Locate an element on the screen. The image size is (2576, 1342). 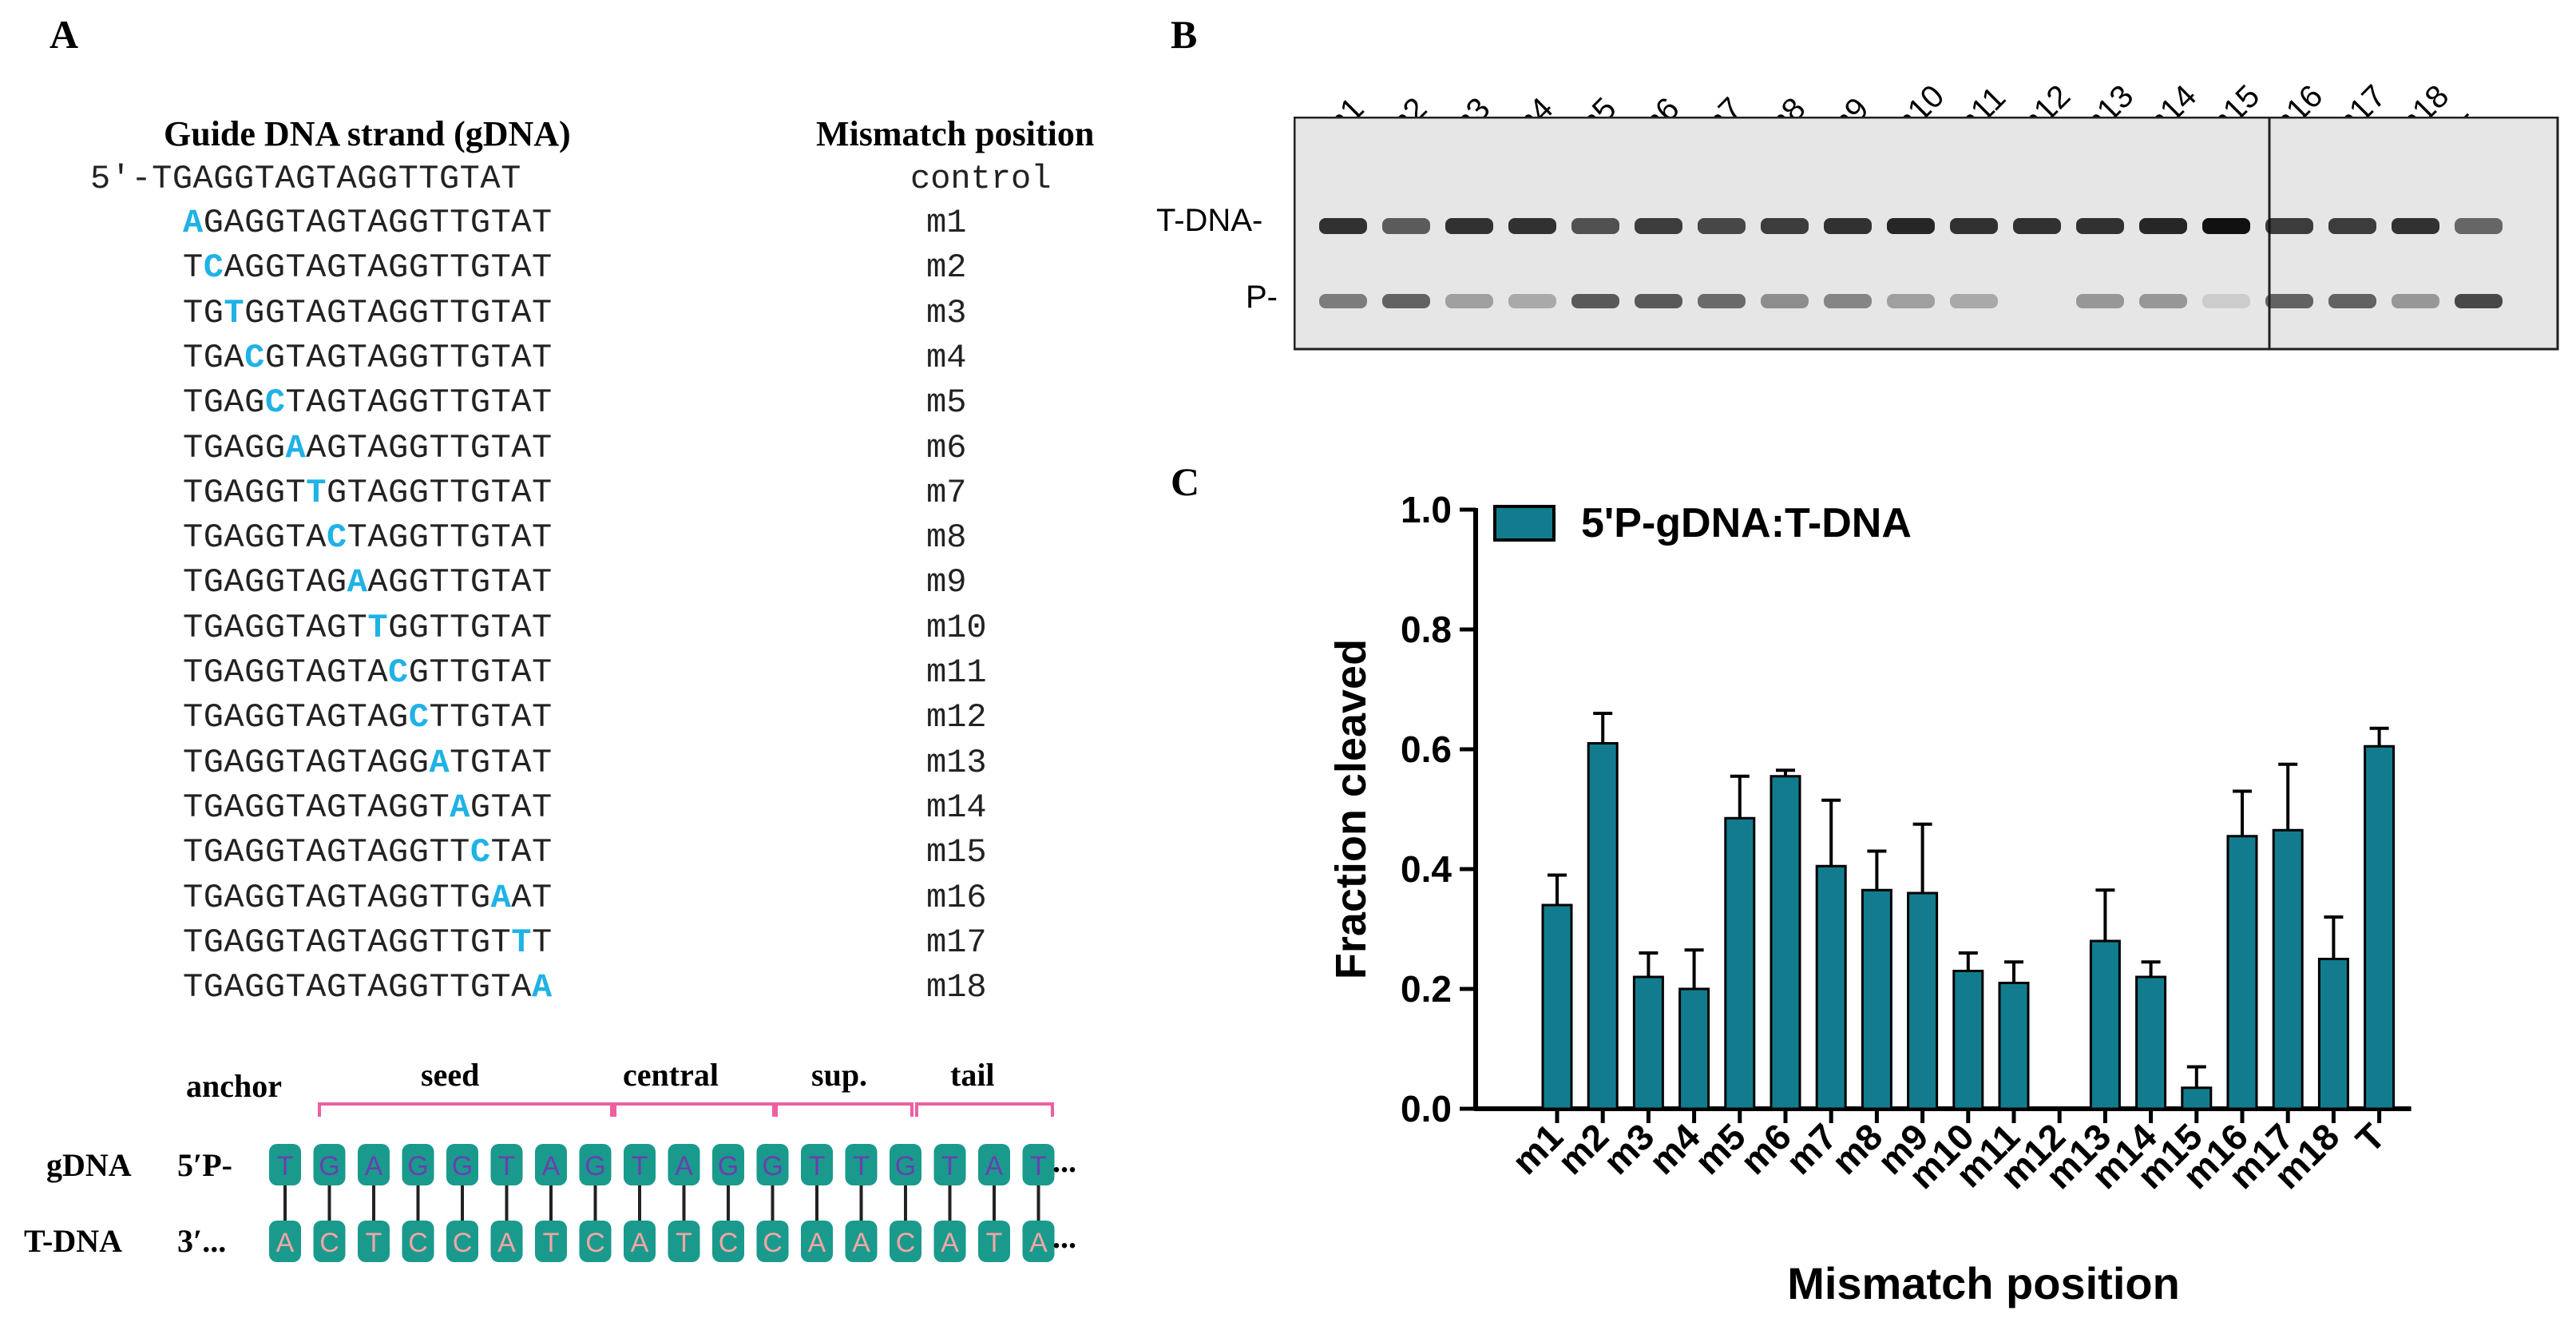
seq-after: AGGTTGTAT is located at coordinates (460, 582).